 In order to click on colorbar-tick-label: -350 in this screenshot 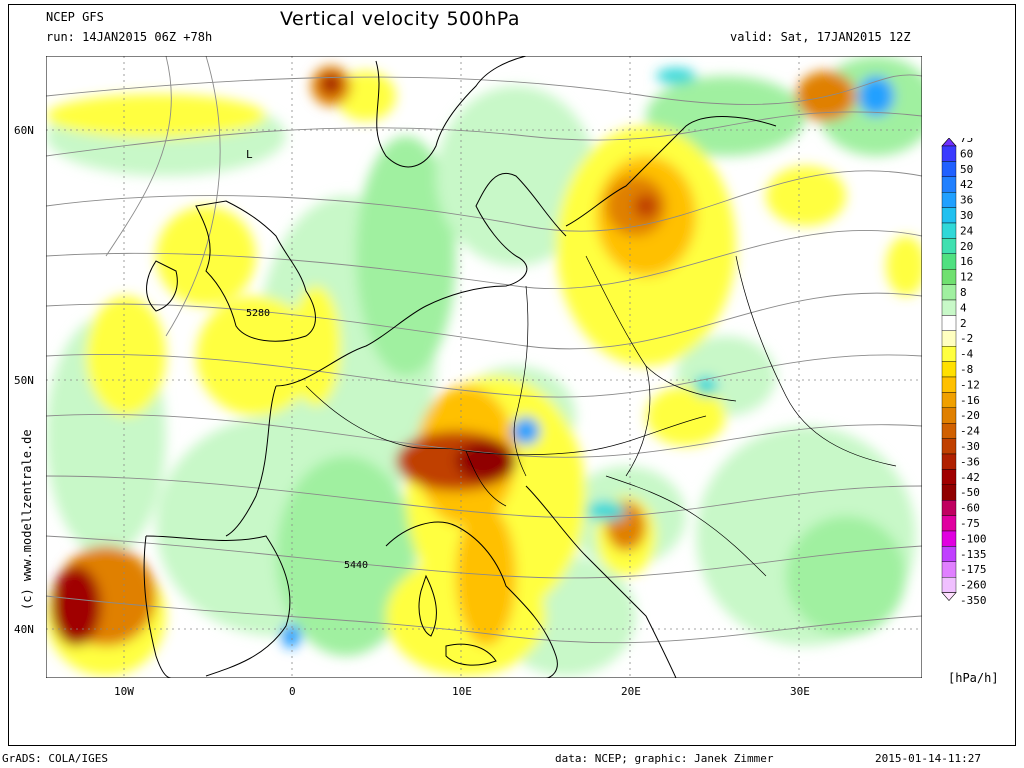, I will do `click(973, 600)`.